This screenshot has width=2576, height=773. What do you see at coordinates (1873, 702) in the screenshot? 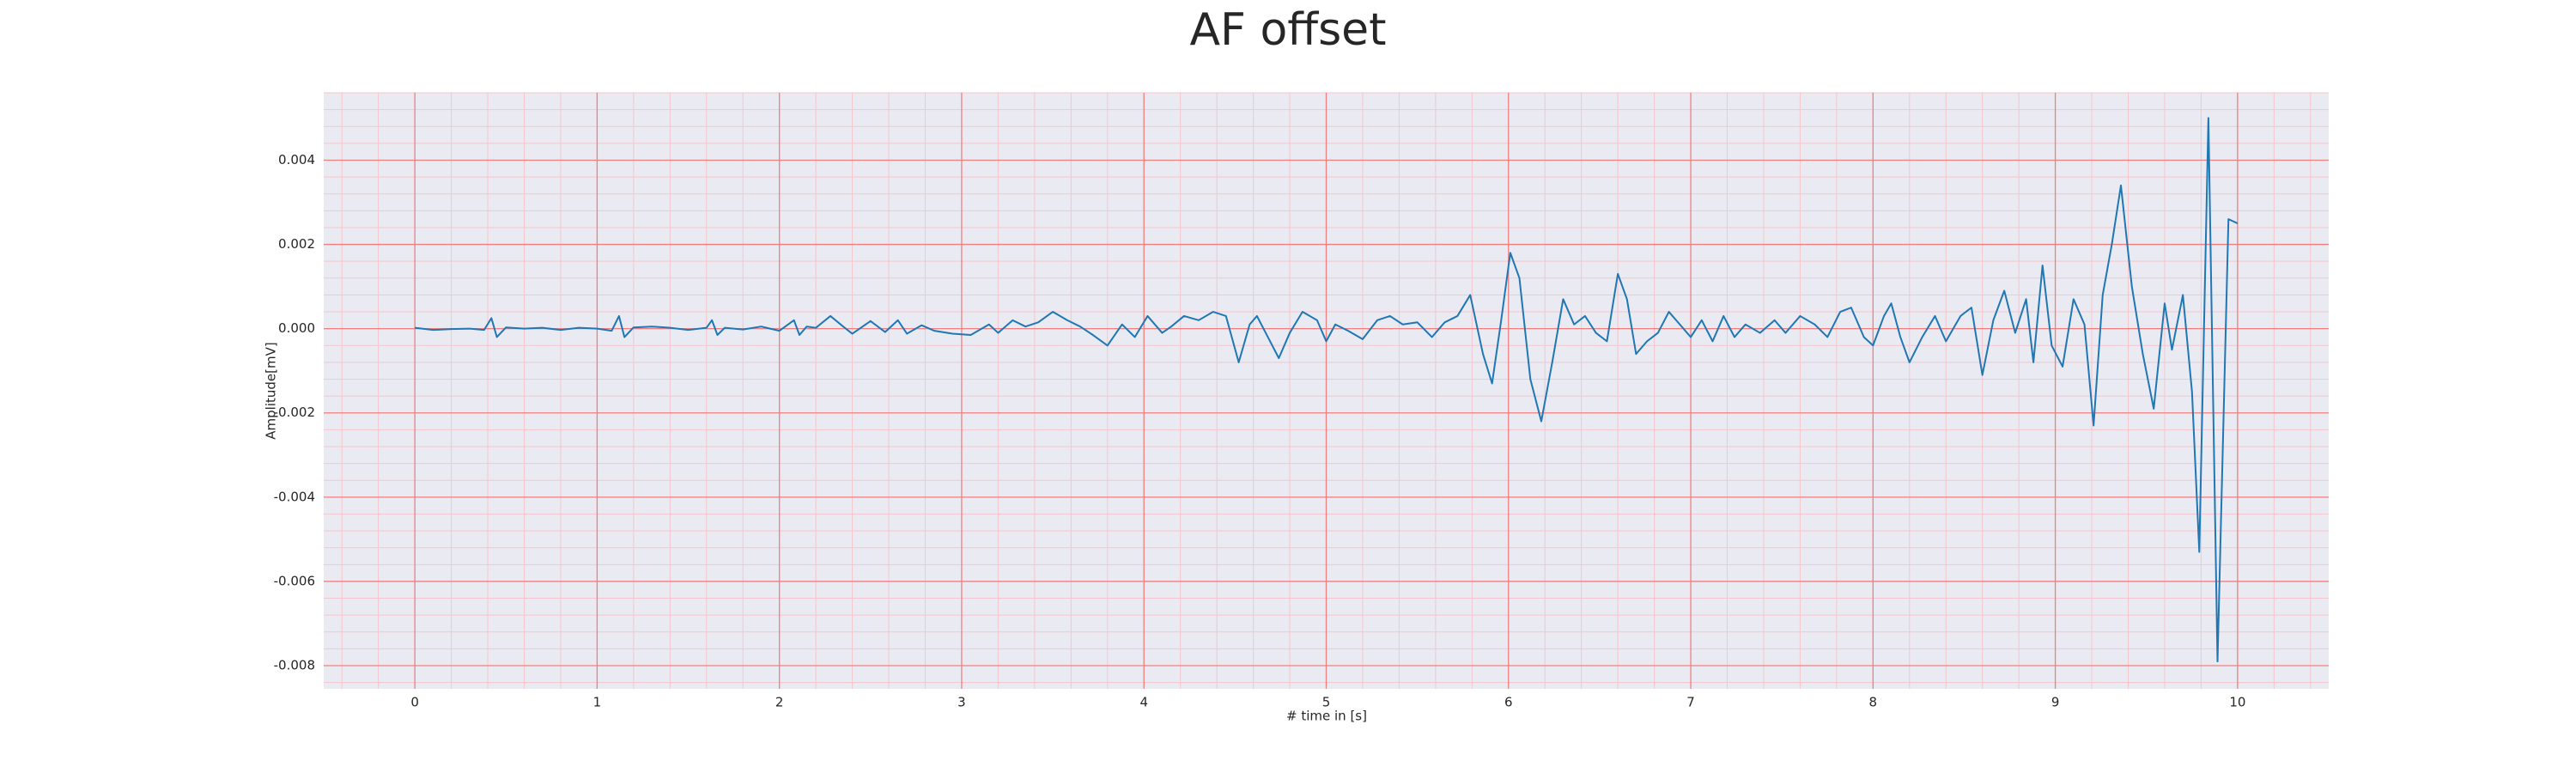
I see `x-tick-label: 8` at bounding box center [1873, 702].